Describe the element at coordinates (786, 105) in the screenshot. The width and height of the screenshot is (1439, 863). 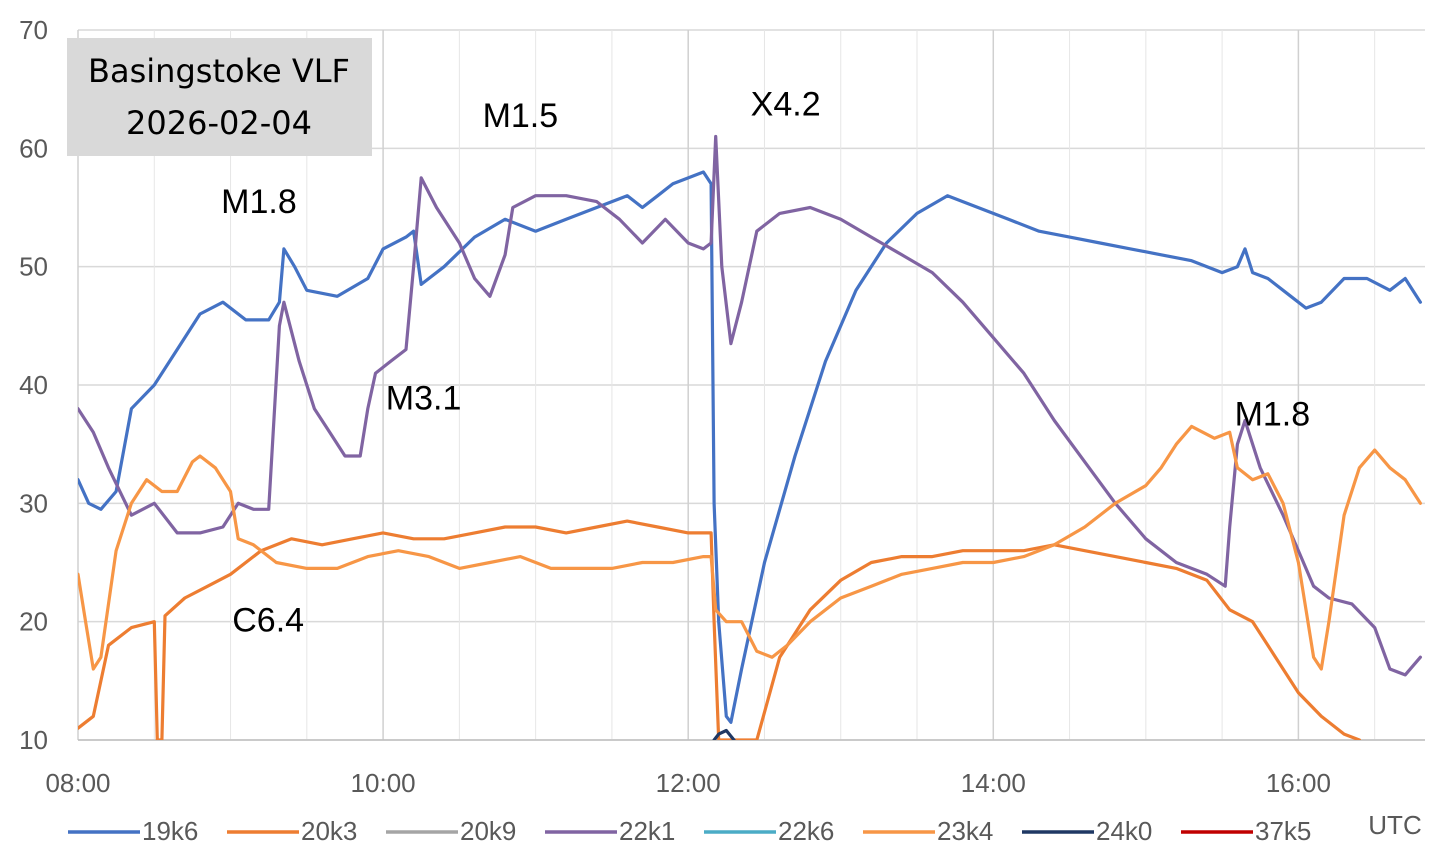
I see `flare-annotation: X4.2` at that location.